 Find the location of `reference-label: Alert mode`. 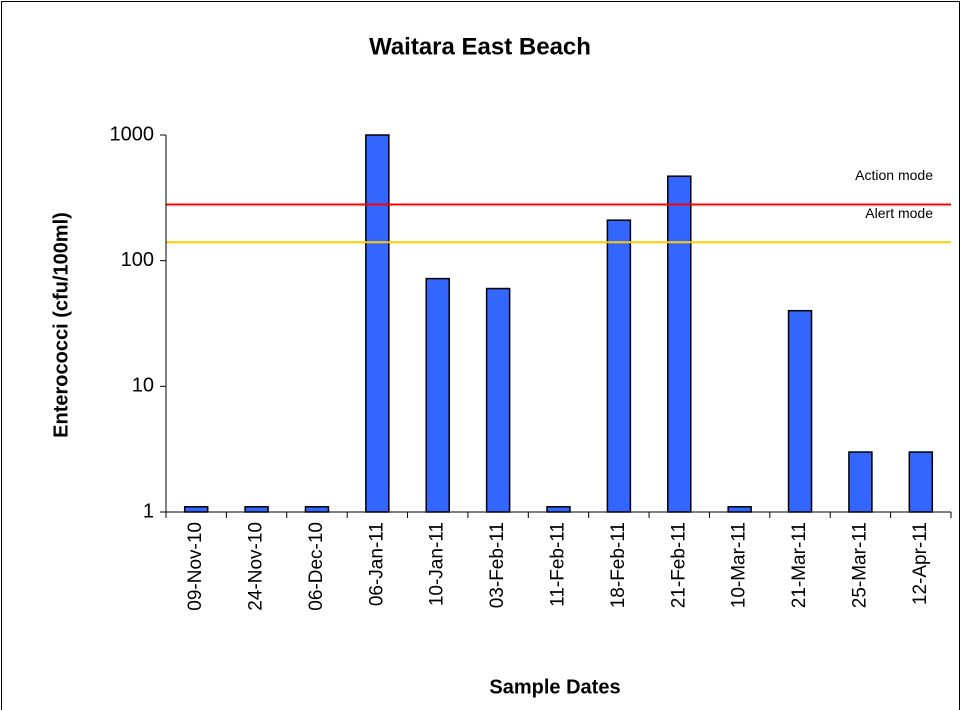

reference-label: Alert mode is located at coordinates (899, 213).